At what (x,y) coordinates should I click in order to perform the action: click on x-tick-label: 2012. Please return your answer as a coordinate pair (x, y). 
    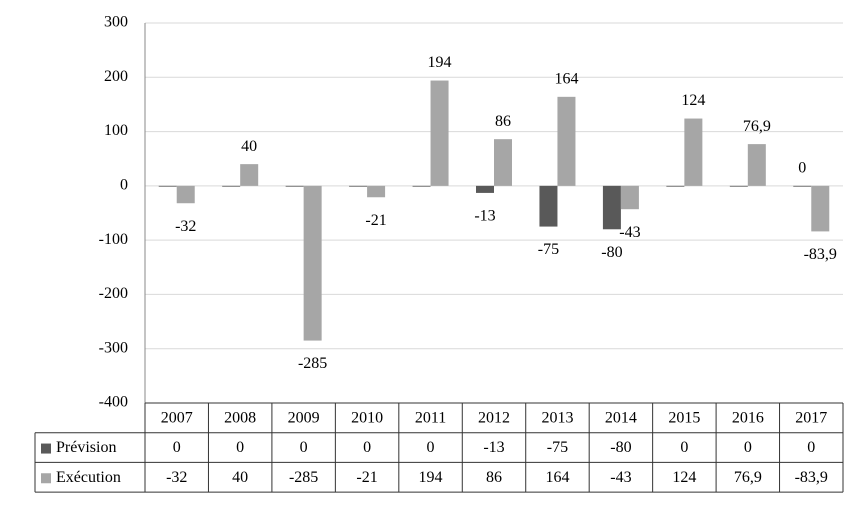
    Looking at the image, I should click on (494, 418).